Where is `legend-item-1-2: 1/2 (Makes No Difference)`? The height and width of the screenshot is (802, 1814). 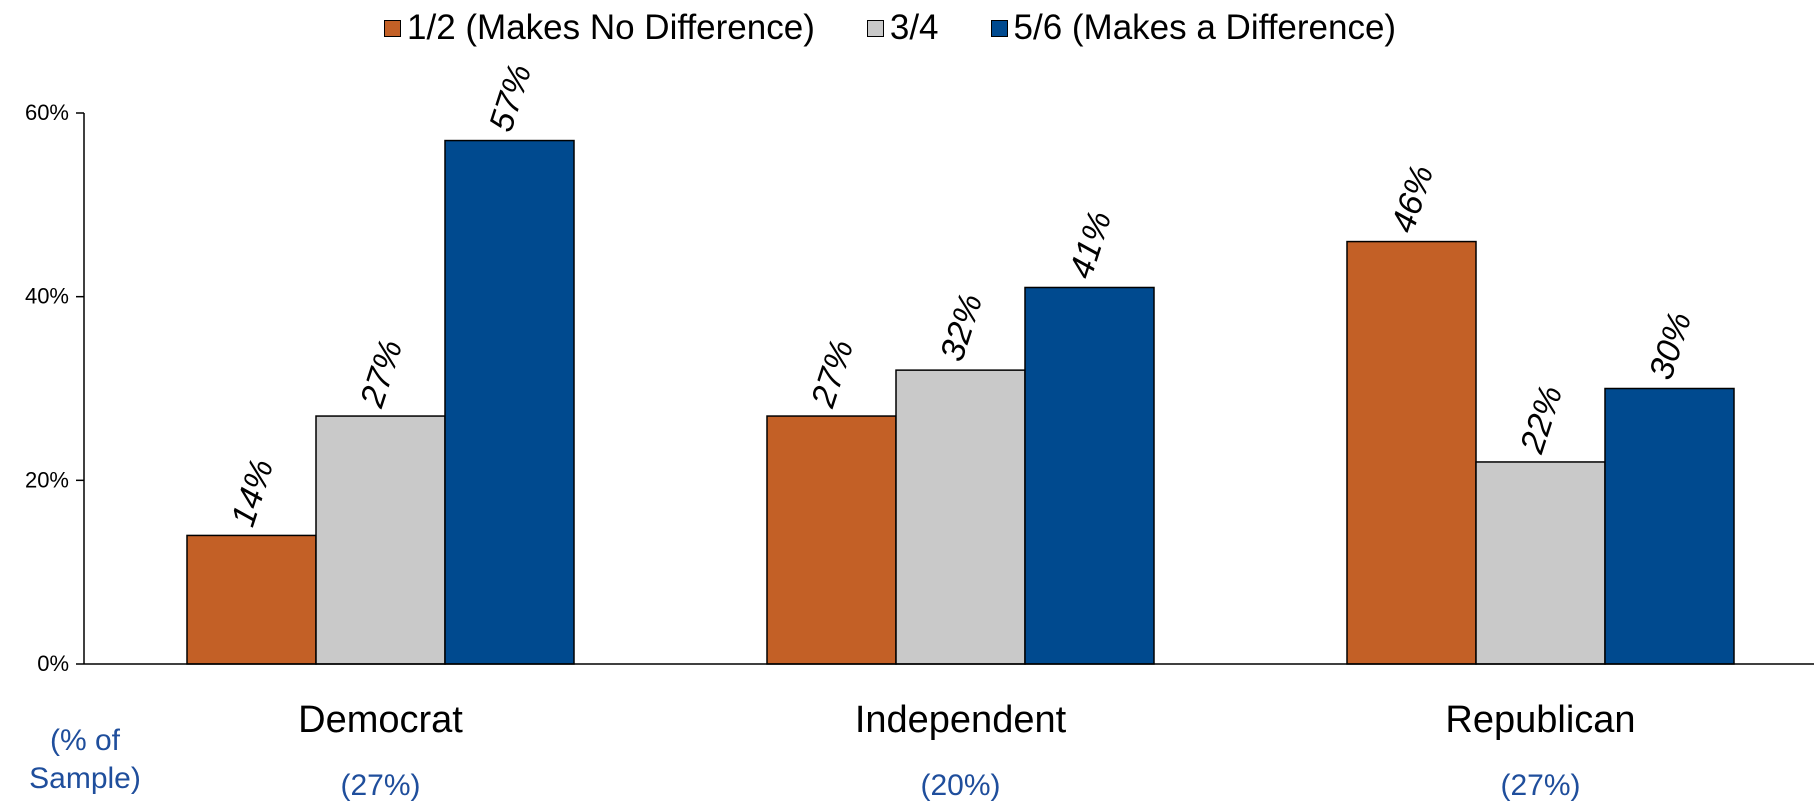
legend-item-1-2: 1/2 (Makes No Difference) is located at coordinates (599, 28).